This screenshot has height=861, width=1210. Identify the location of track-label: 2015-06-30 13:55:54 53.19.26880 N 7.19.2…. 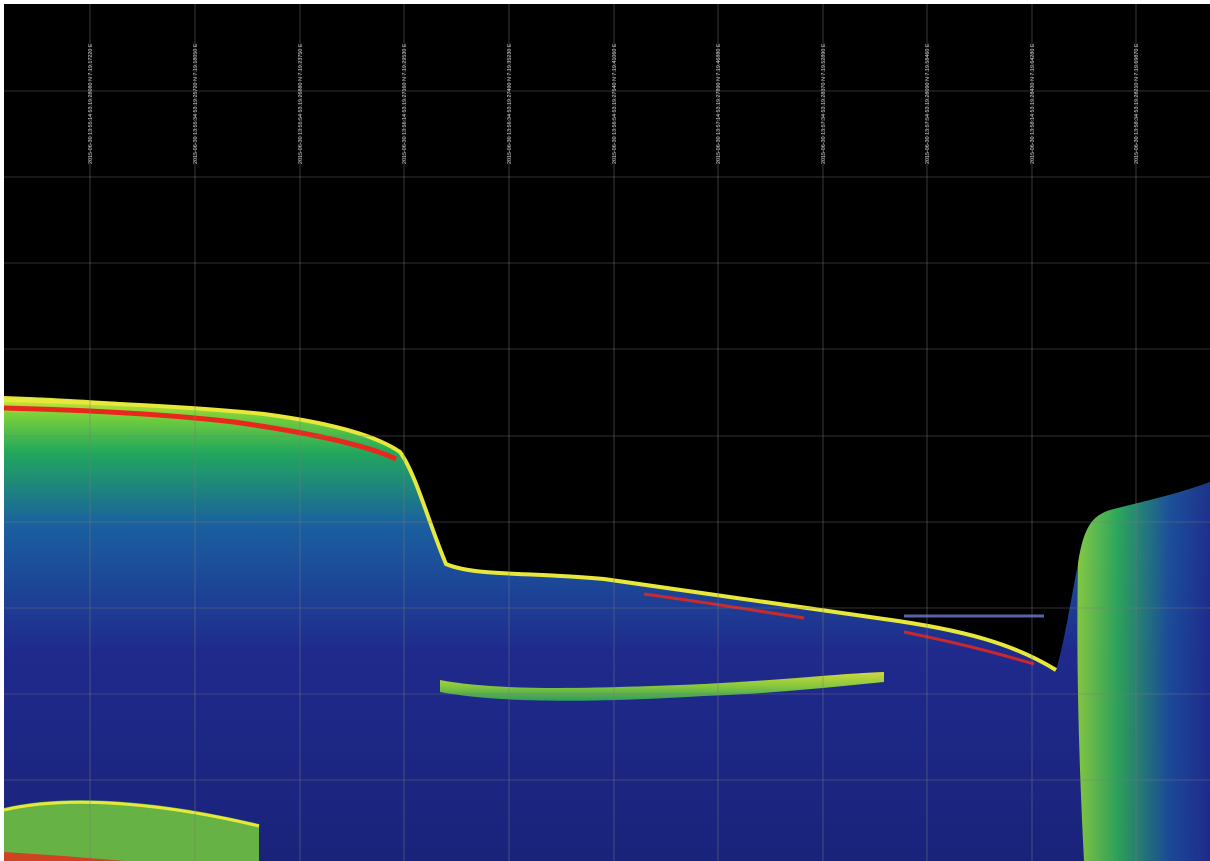
(301, 103).